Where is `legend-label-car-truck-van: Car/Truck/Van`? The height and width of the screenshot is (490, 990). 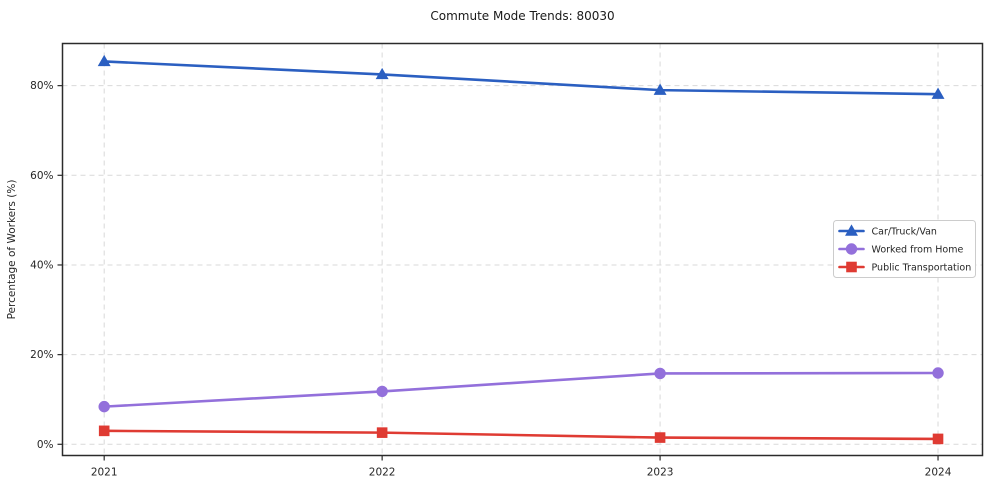 legend-label-car-truck-van: Car/Truck/Van is located at coordinates (904, 232).